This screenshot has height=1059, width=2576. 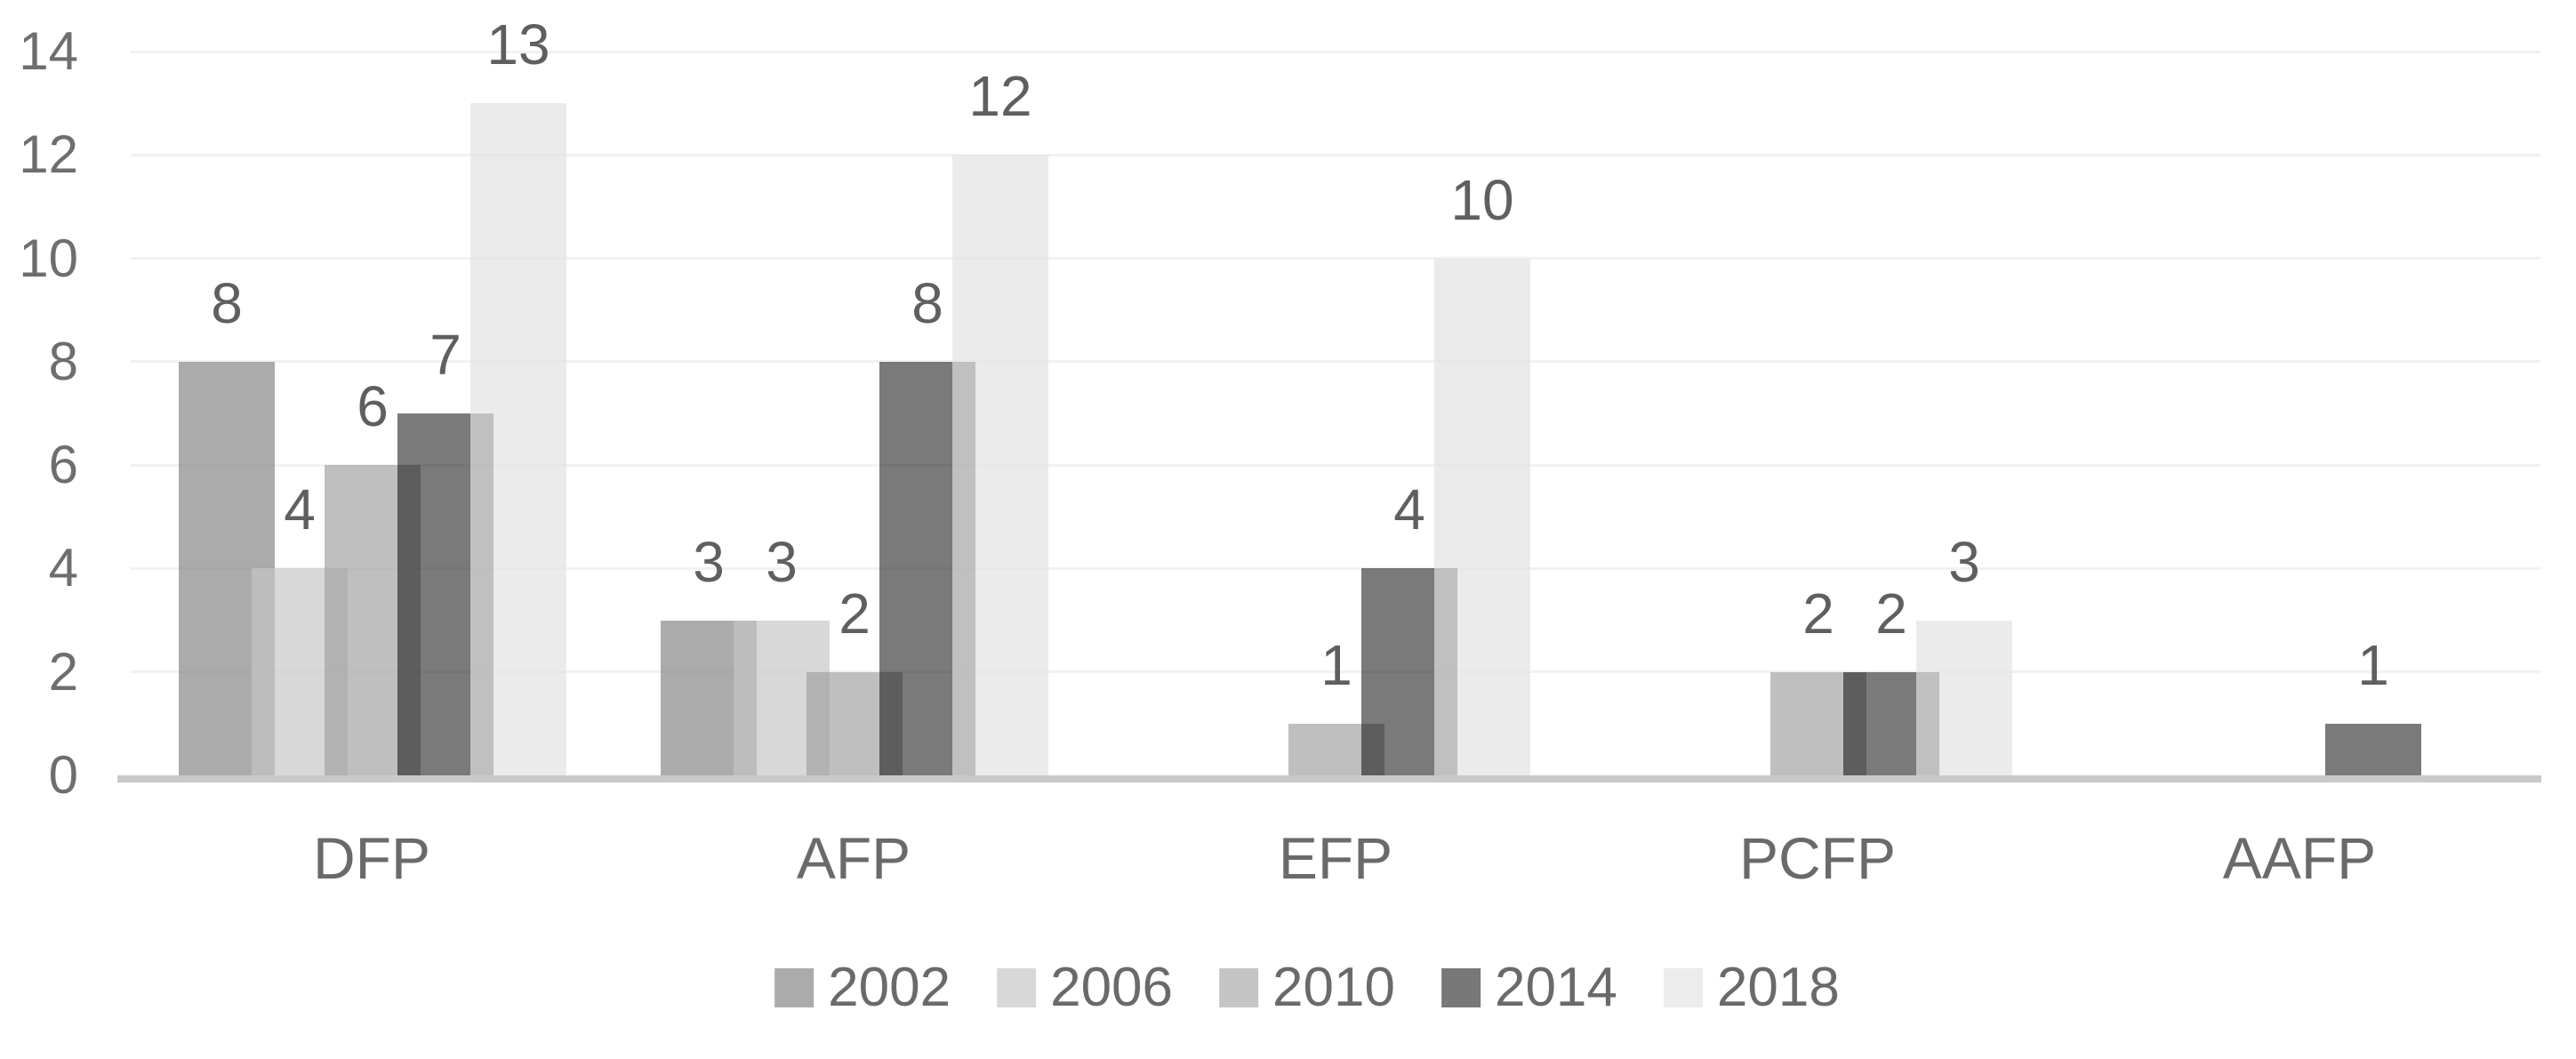 What do you see at coordinates (1482, 516) in the screenshot?
I see `bar-2018-EFP` at bounding box center [1482, 516].